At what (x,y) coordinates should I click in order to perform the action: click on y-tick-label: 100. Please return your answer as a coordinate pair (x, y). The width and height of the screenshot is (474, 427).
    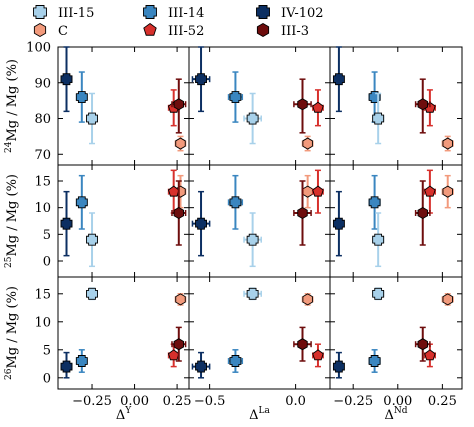
    Looking at the image, I should click on (38, 48).